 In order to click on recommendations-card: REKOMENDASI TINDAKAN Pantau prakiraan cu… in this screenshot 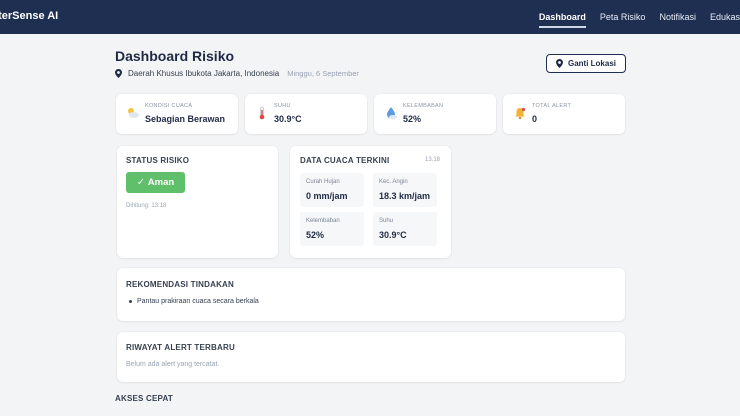, I will do `click(371, 294)`.